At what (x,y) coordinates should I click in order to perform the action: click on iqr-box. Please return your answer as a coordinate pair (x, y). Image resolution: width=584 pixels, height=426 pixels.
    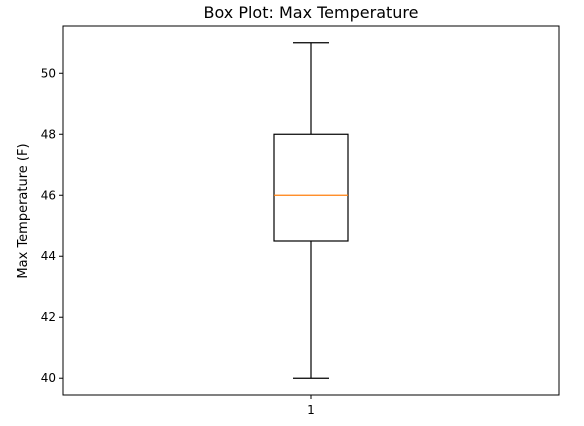
    Looking at the image, I should click on (311, 187).